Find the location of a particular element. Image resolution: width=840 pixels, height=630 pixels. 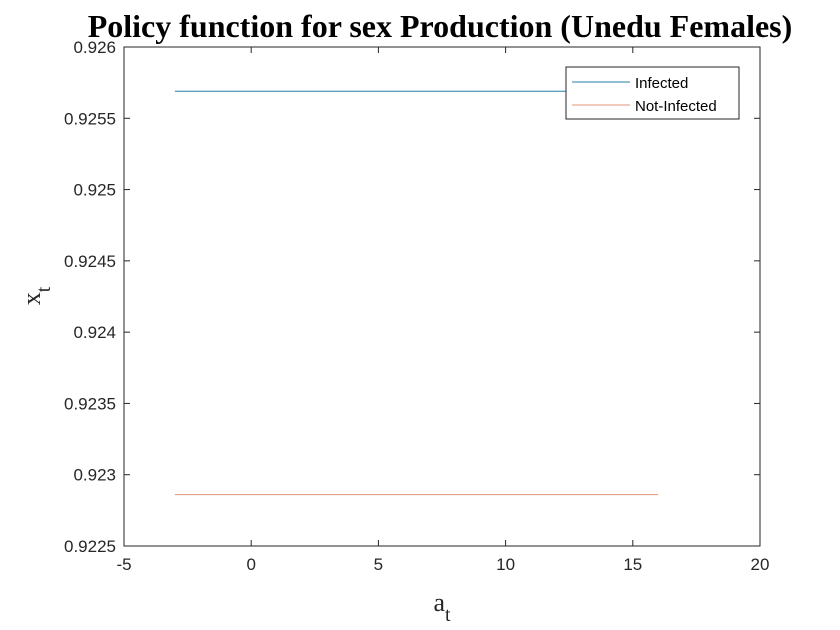

y-tick-label: 0.924 is located at coordinates (94, 332).